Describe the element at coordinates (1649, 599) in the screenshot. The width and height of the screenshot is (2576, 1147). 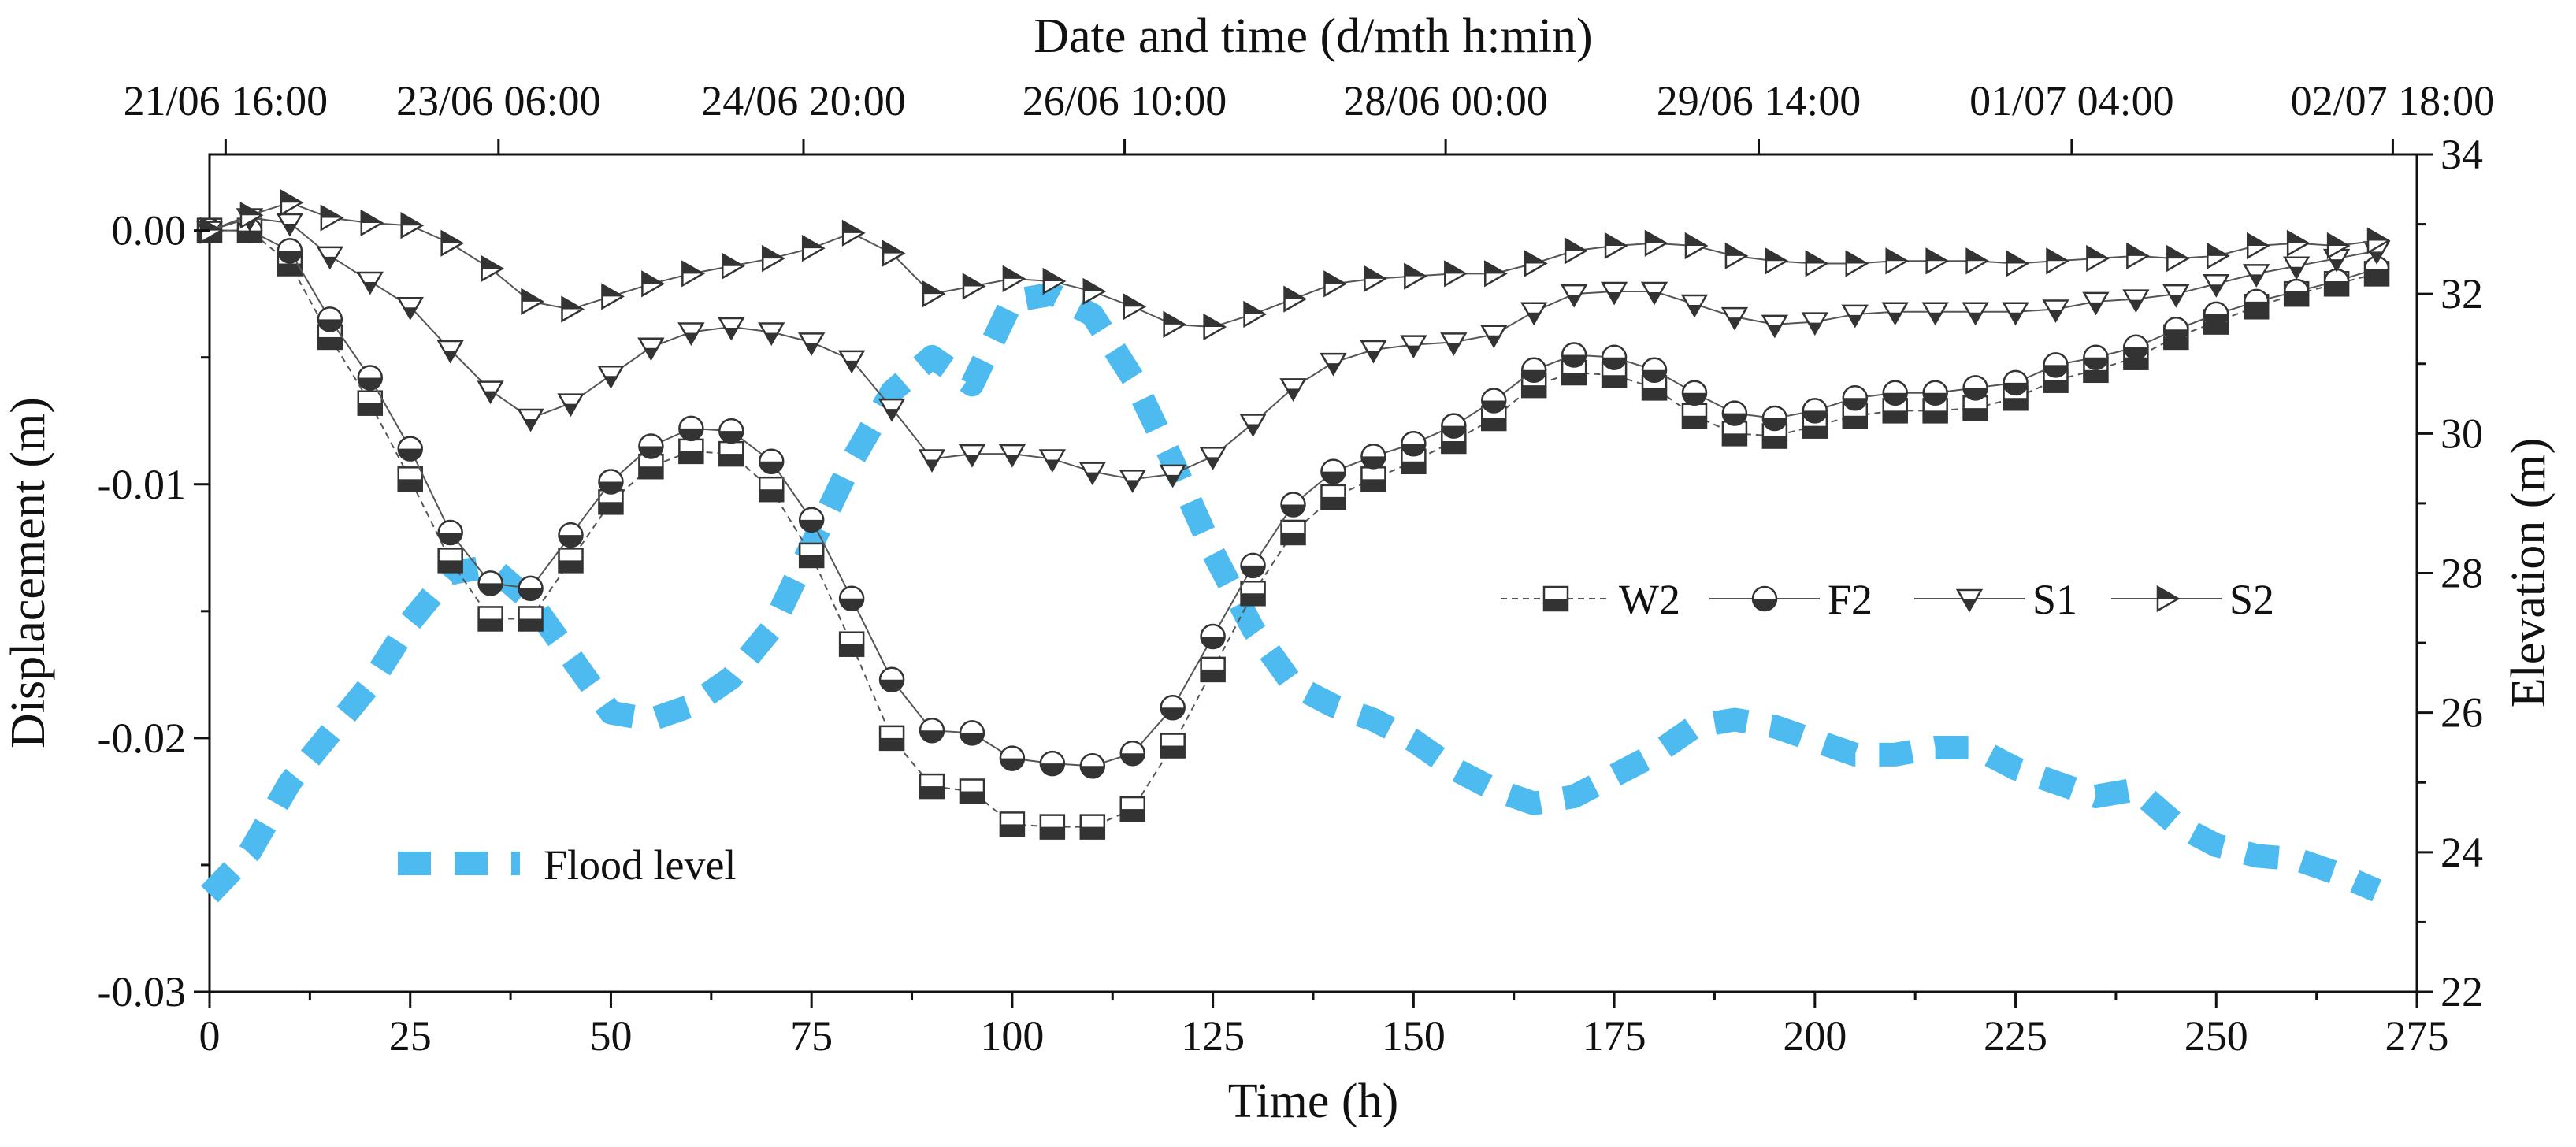
I see `legend-w2-label: W2` at that location.